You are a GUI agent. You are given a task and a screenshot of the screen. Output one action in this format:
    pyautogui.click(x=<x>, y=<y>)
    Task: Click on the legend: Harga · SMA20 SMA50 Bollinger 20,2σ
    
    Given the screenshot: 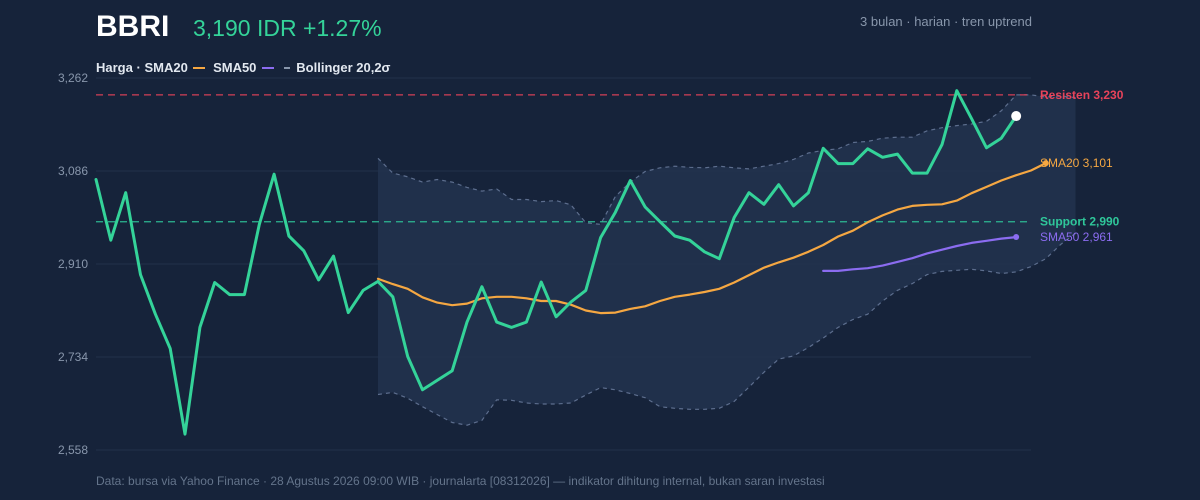 What is the action you would take?
    pyautogui.click(x=243, y=67)
    